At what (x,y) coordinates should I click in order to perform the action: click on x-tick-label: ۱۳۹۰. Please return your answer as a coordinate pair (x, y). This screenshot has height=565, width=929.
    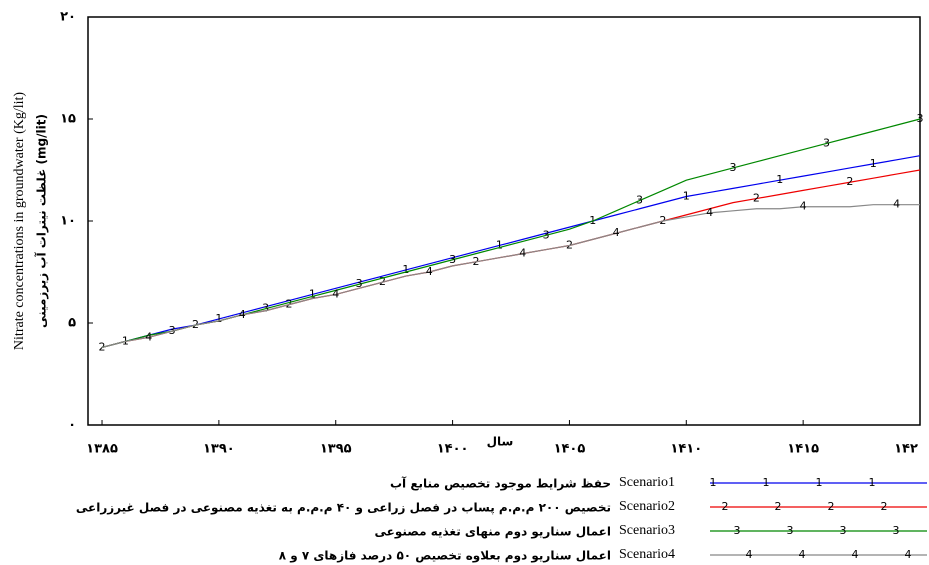
    Looking at the image, I should click on (219, 449).